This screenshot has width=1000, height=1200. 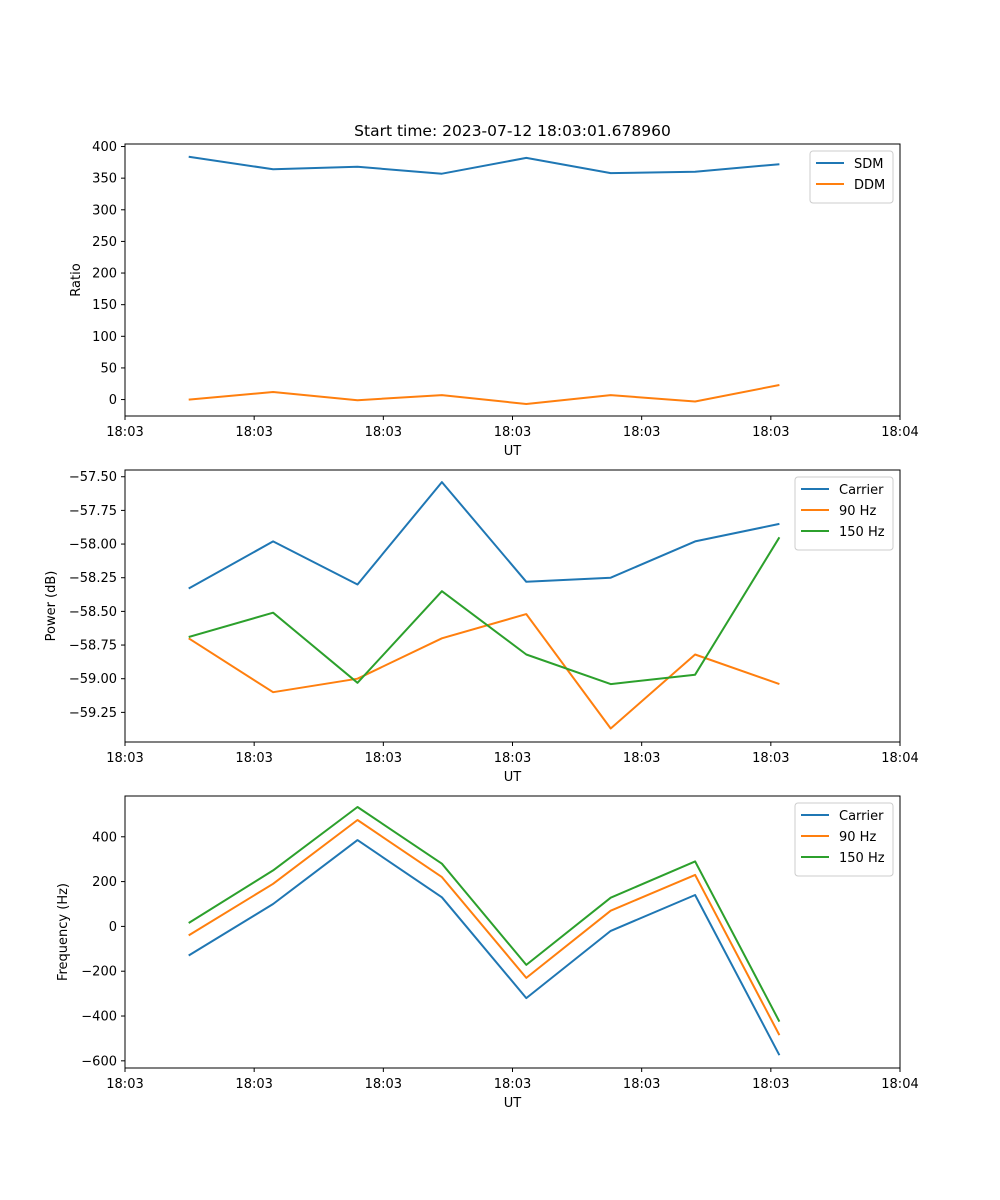 What do you see at coordinates (869, 185) in the screenshot?
I see `legend-entry: DDM` at bounding box center [869, 185].